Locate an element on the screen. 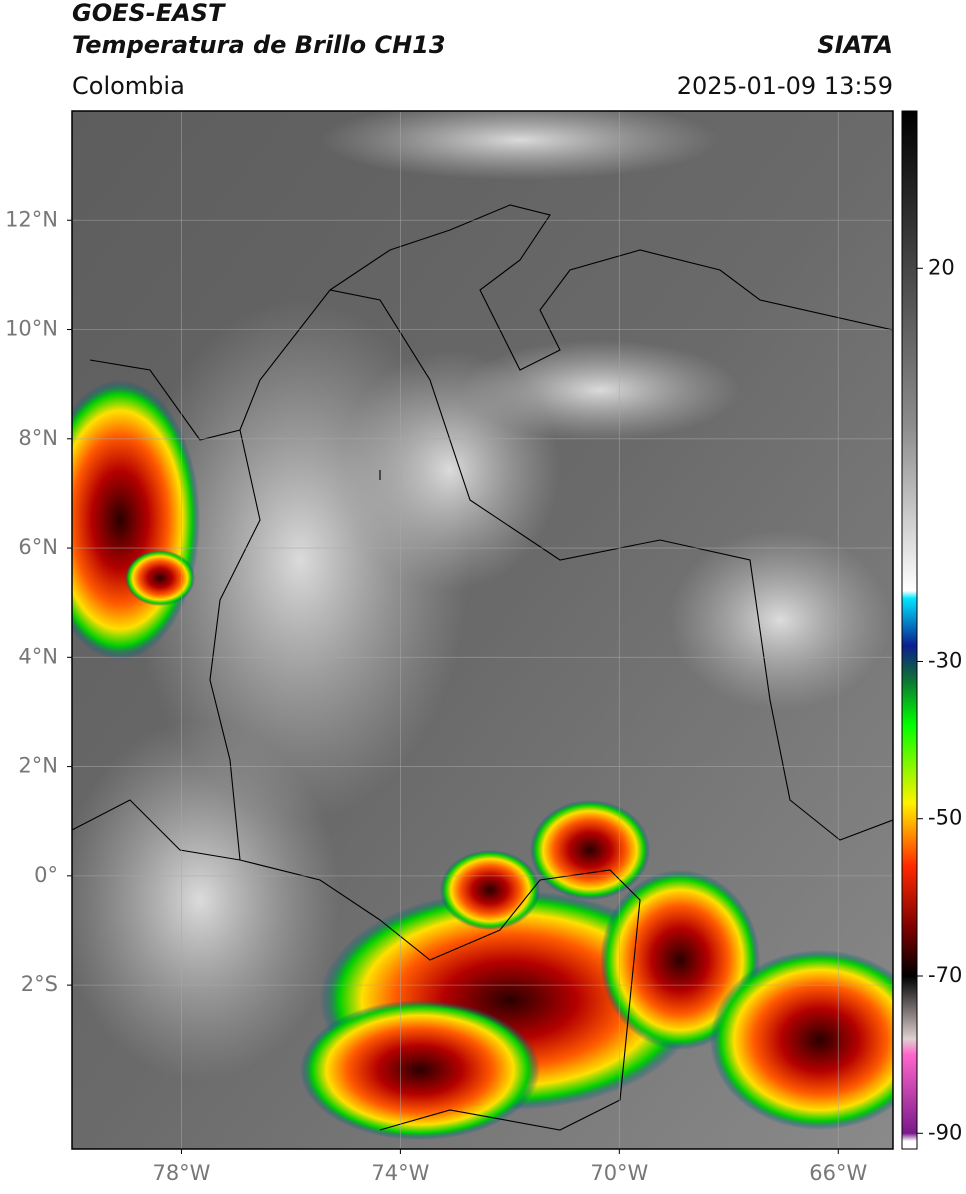 The image size is (966, 1194). lon-label: 70°W is located at coordinates (619, 1173).